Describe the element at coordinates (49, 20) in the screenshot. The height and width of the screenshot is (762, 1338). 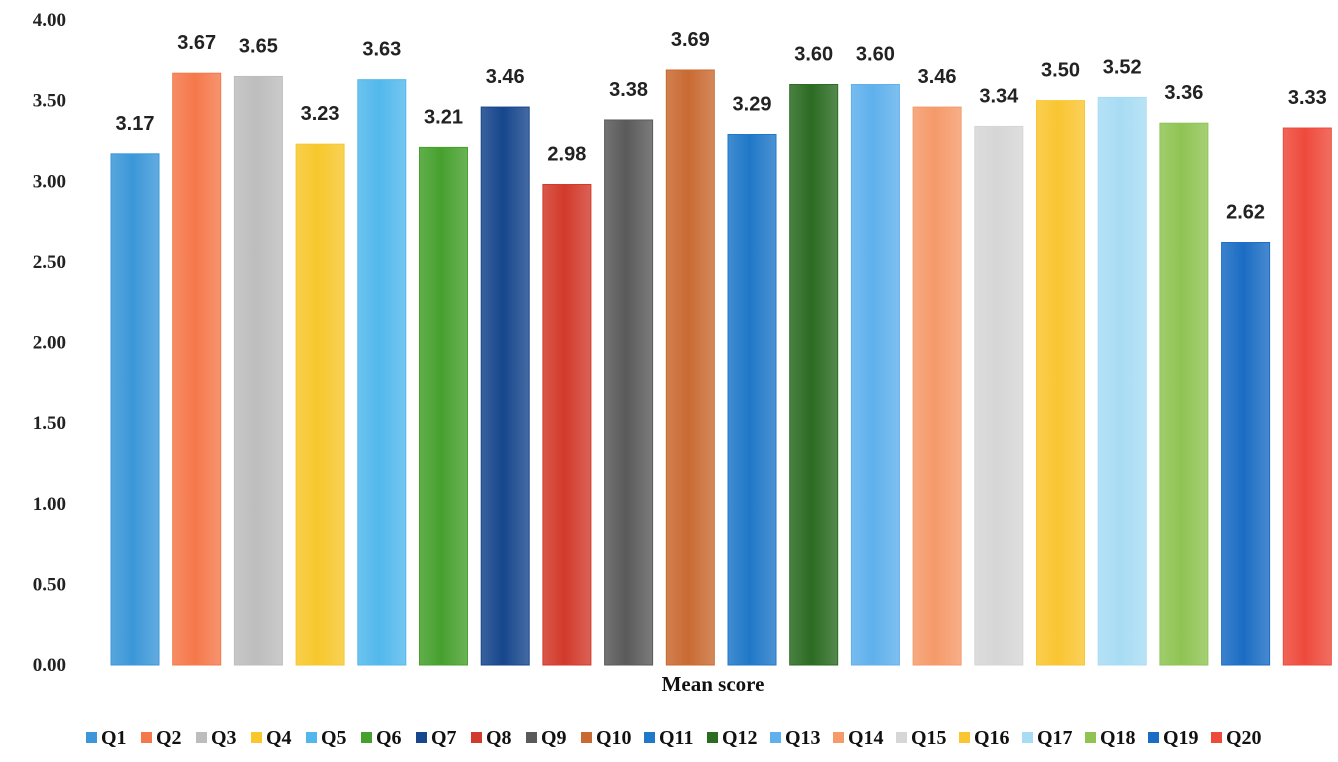
I see `y-tick-label: 4.00` at that location.